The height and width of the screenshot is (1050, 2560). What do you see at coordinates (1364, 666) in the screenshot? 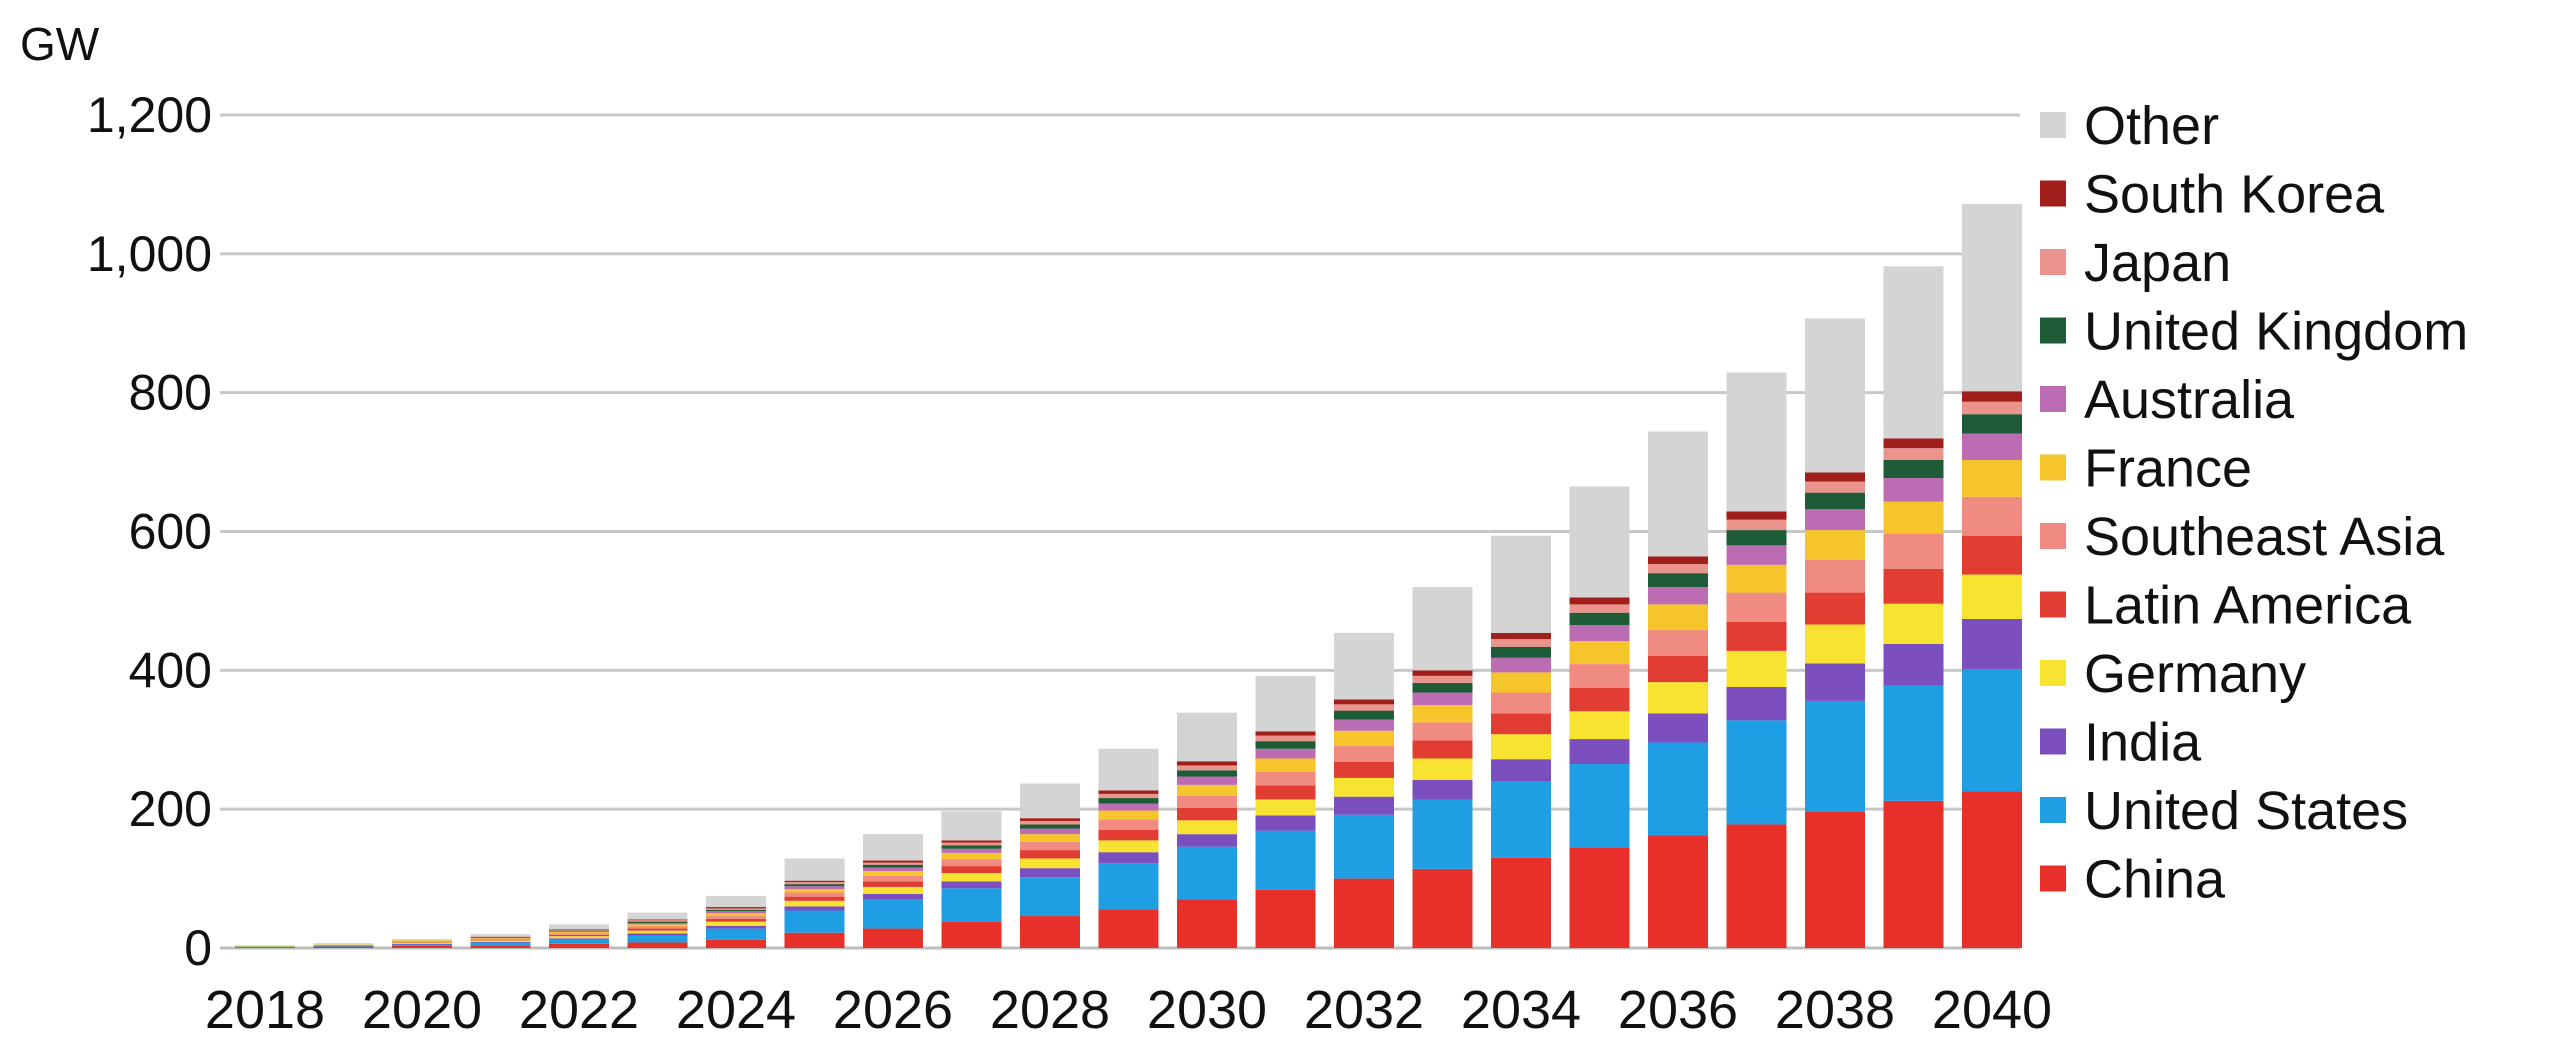
I see `bar-other-2032` at bounding box center [1364, 666].